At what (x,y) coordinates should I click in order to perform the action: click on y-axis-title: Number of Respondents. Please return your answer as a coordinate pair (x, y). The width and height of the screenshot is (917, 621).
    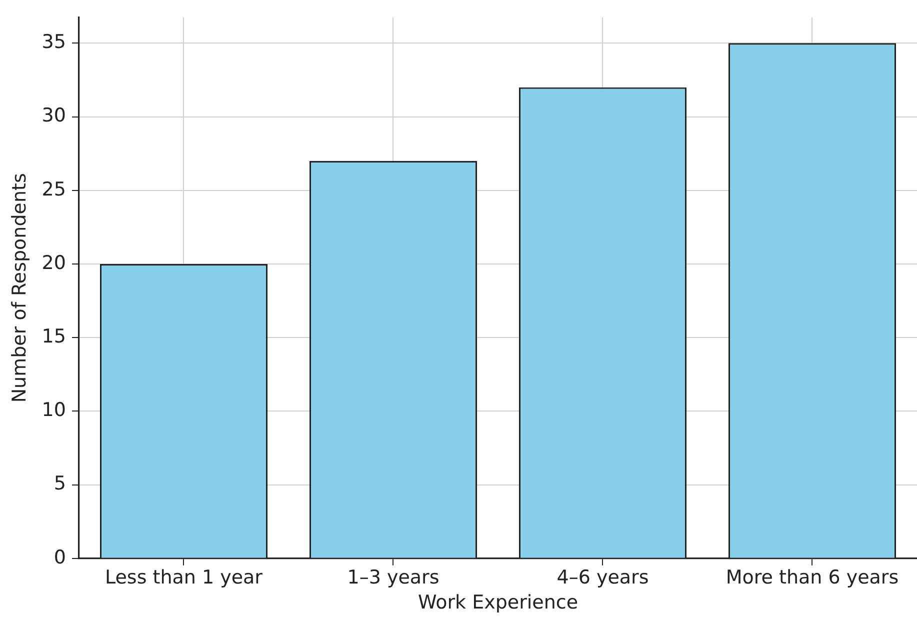
    Looking at the image, I should click on (19, 288).